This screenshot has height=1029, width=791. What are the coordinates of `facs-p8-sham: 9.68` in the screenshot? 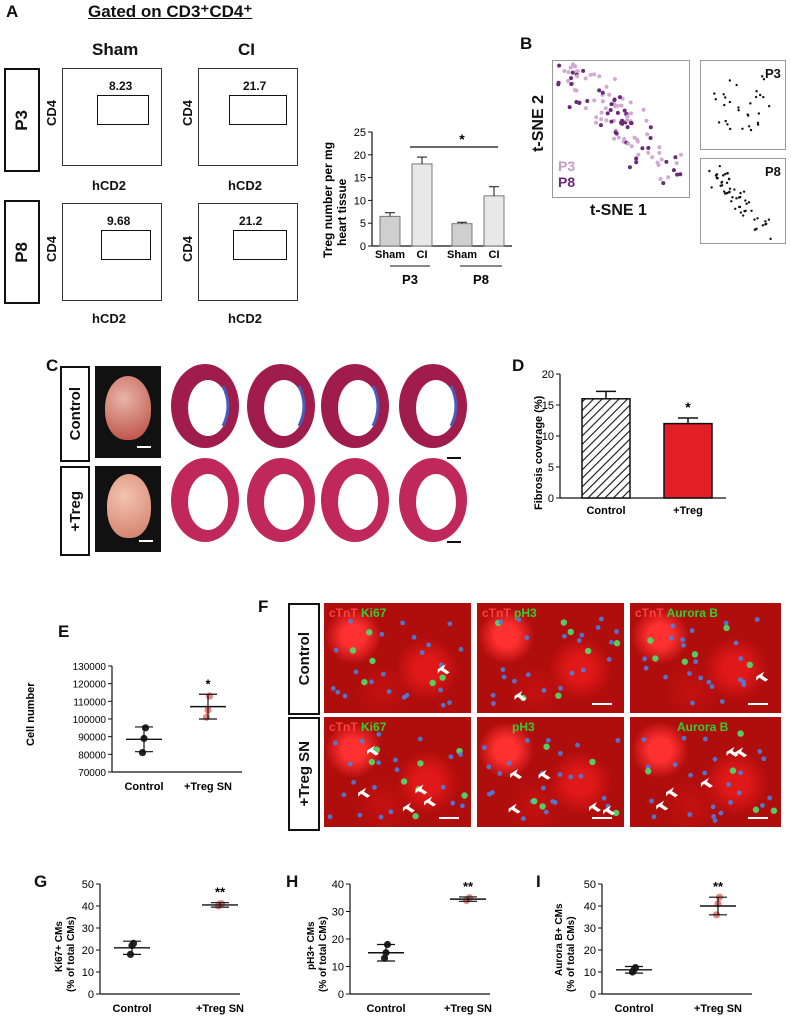 It's located at (112, 252).